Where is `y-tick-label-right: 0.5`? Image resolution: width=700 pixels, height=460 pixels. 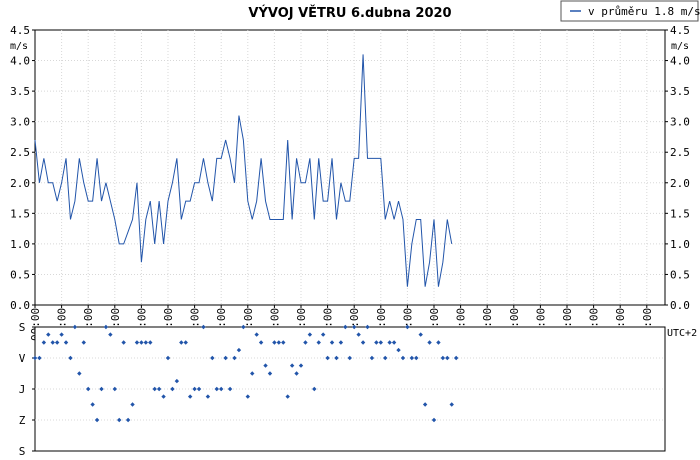
y-tick-label-right: 0.5 is located at coordinates (680, 274).